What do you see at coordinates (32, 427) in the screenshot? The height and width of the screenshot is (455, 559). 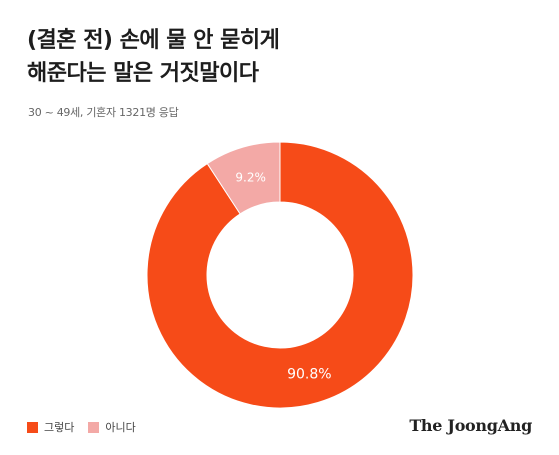 I see `legend-swatch-yes` at bounding box center [32, 427].